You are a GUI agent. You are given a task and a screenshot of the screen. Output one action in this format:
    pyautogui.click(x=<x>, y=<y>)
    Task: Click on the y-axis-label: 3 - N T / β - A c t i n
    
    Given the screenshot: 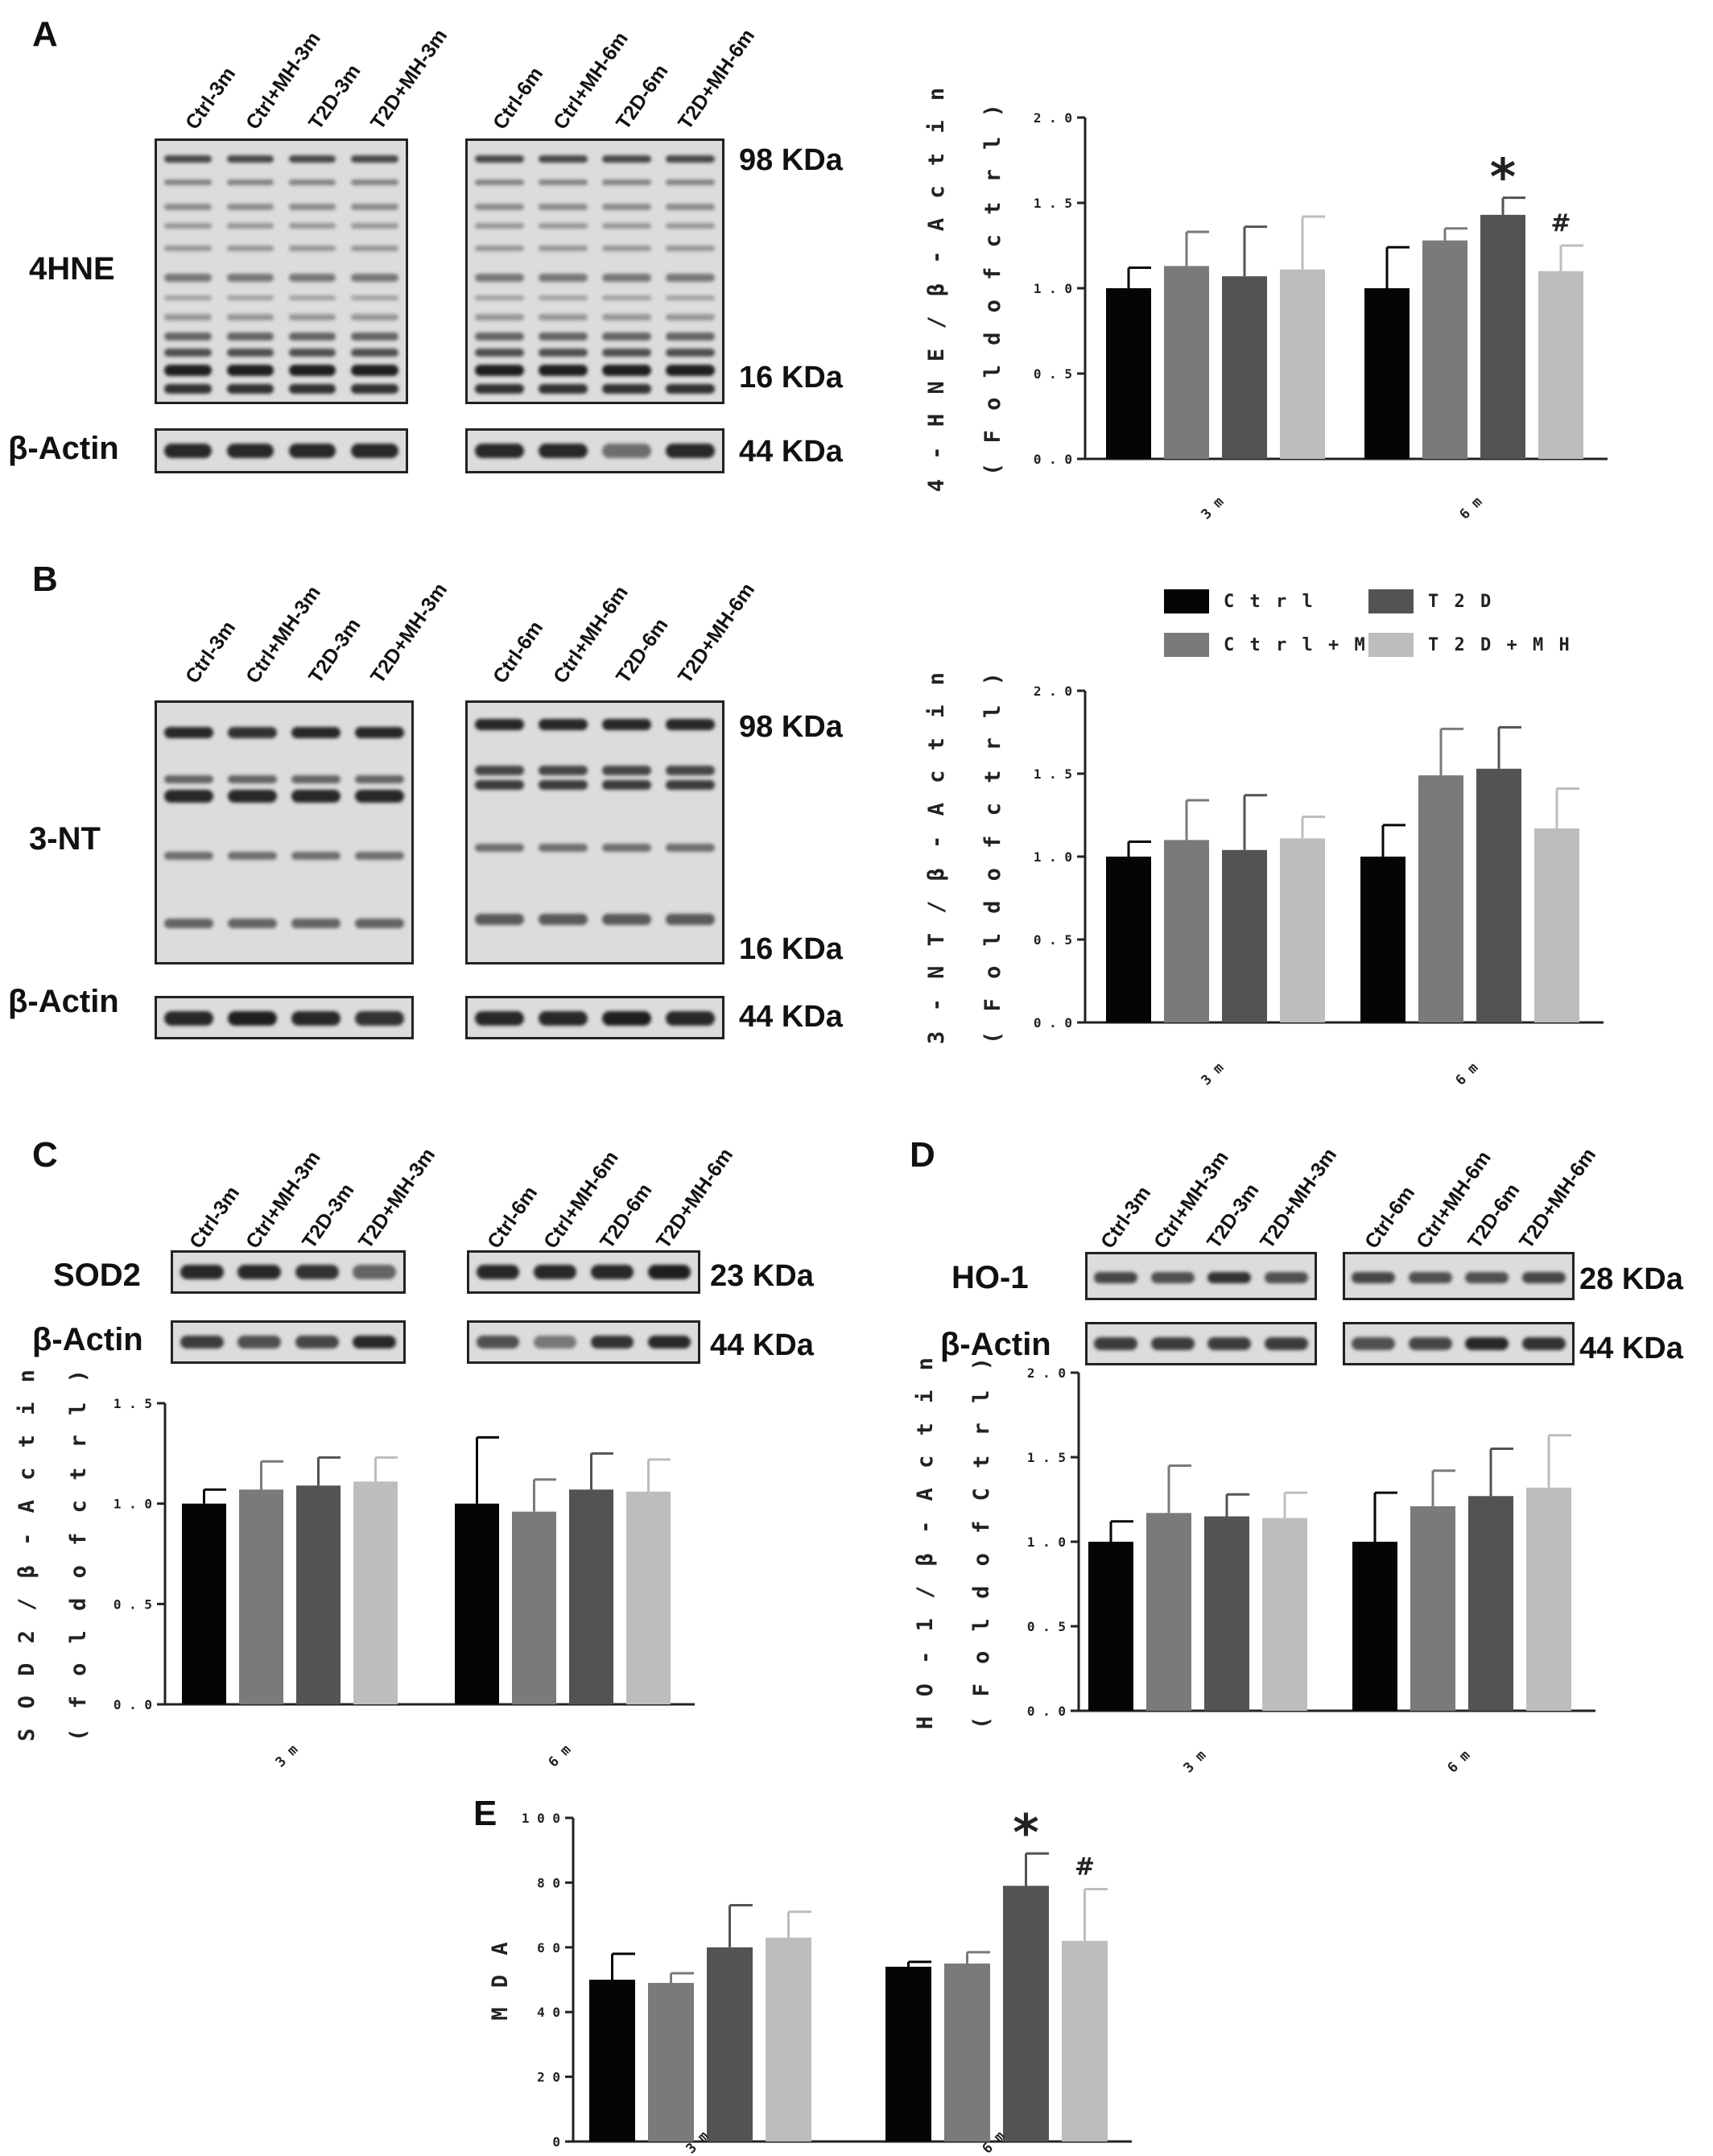 What is the action you would take?
    pyautogui.click(x=936, y=856)
    